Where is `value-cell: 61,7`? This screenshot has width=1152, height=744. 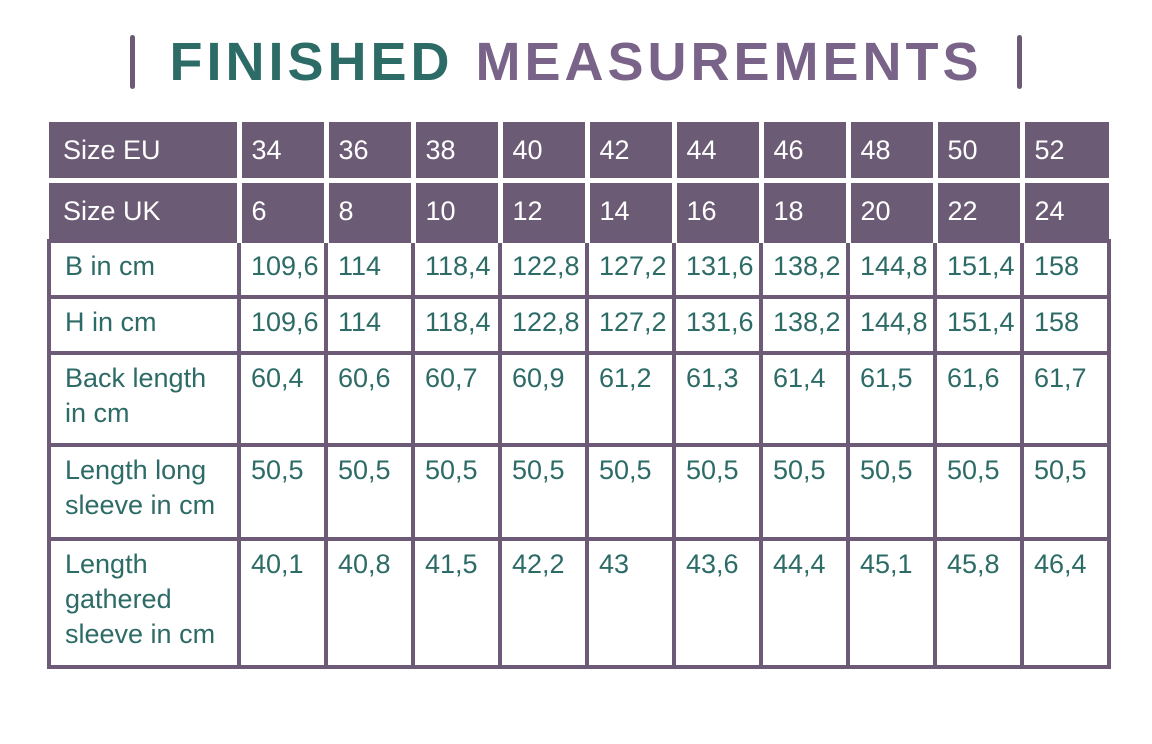
value-cell: 61,7 is located at coordinates (1065, 399).